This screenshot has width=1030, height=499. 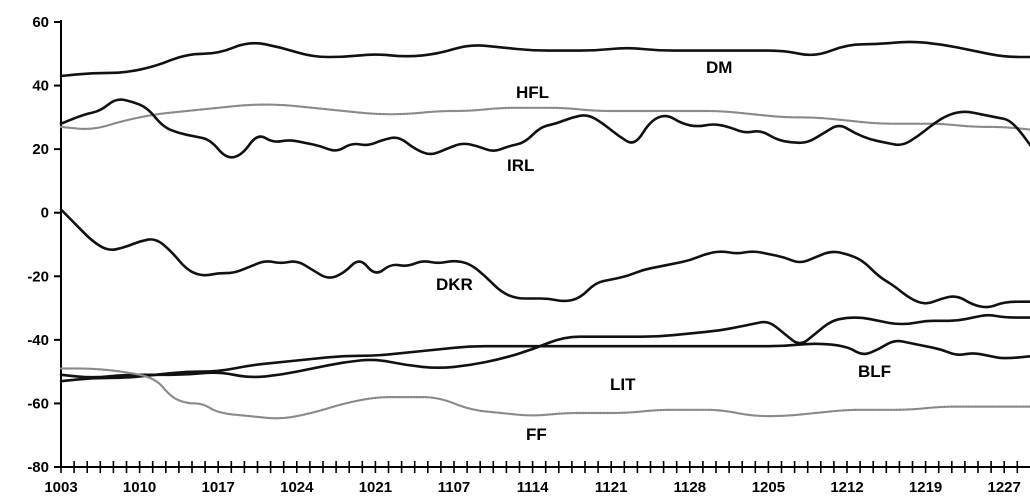 I want to click on x-tick-label: 1205, so click(x=768, y=487).